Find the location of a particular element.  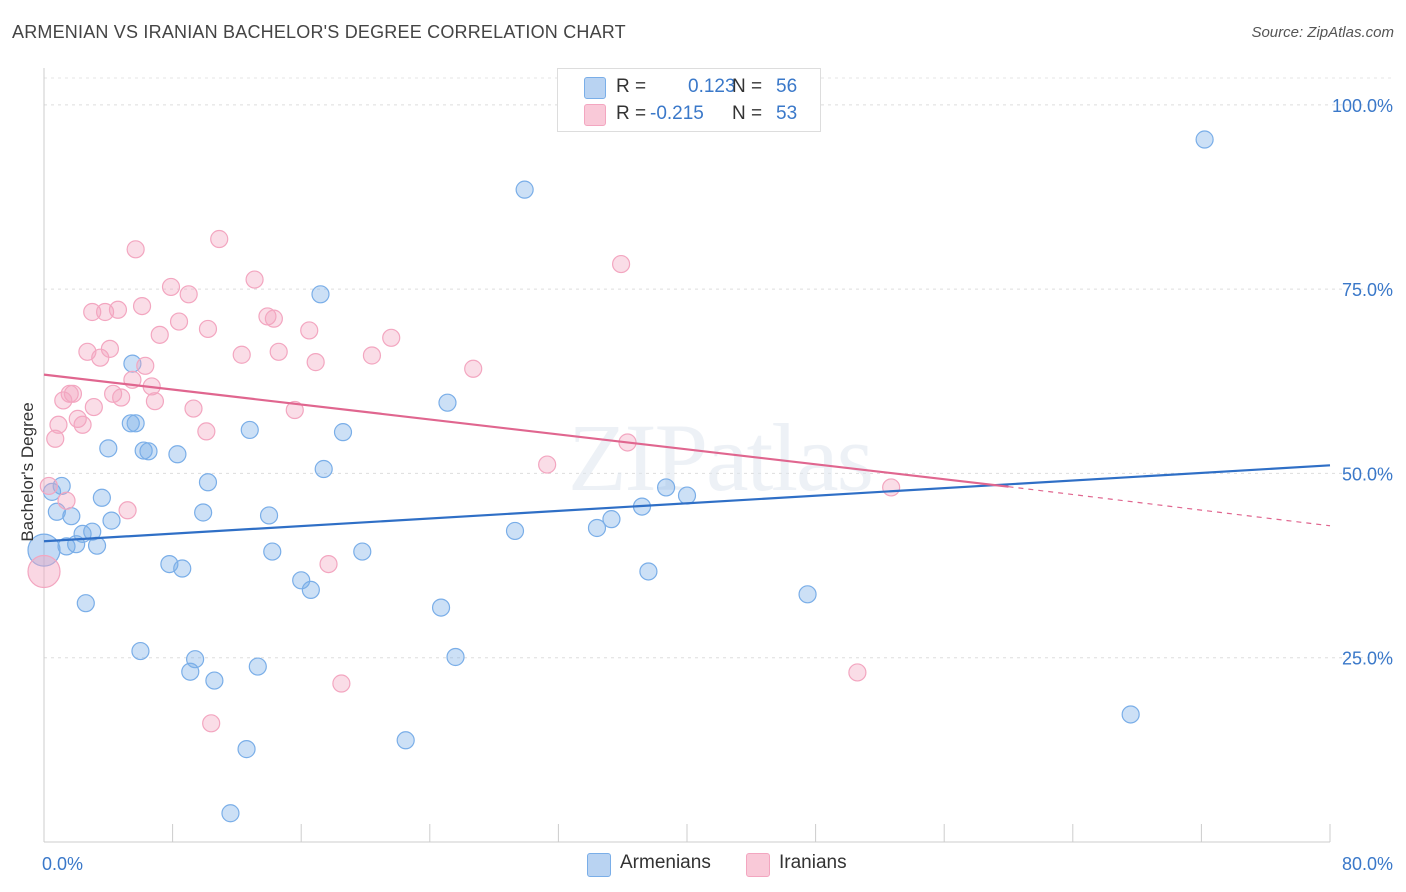

trend-line-iranians is located at coordinates (526, 430).